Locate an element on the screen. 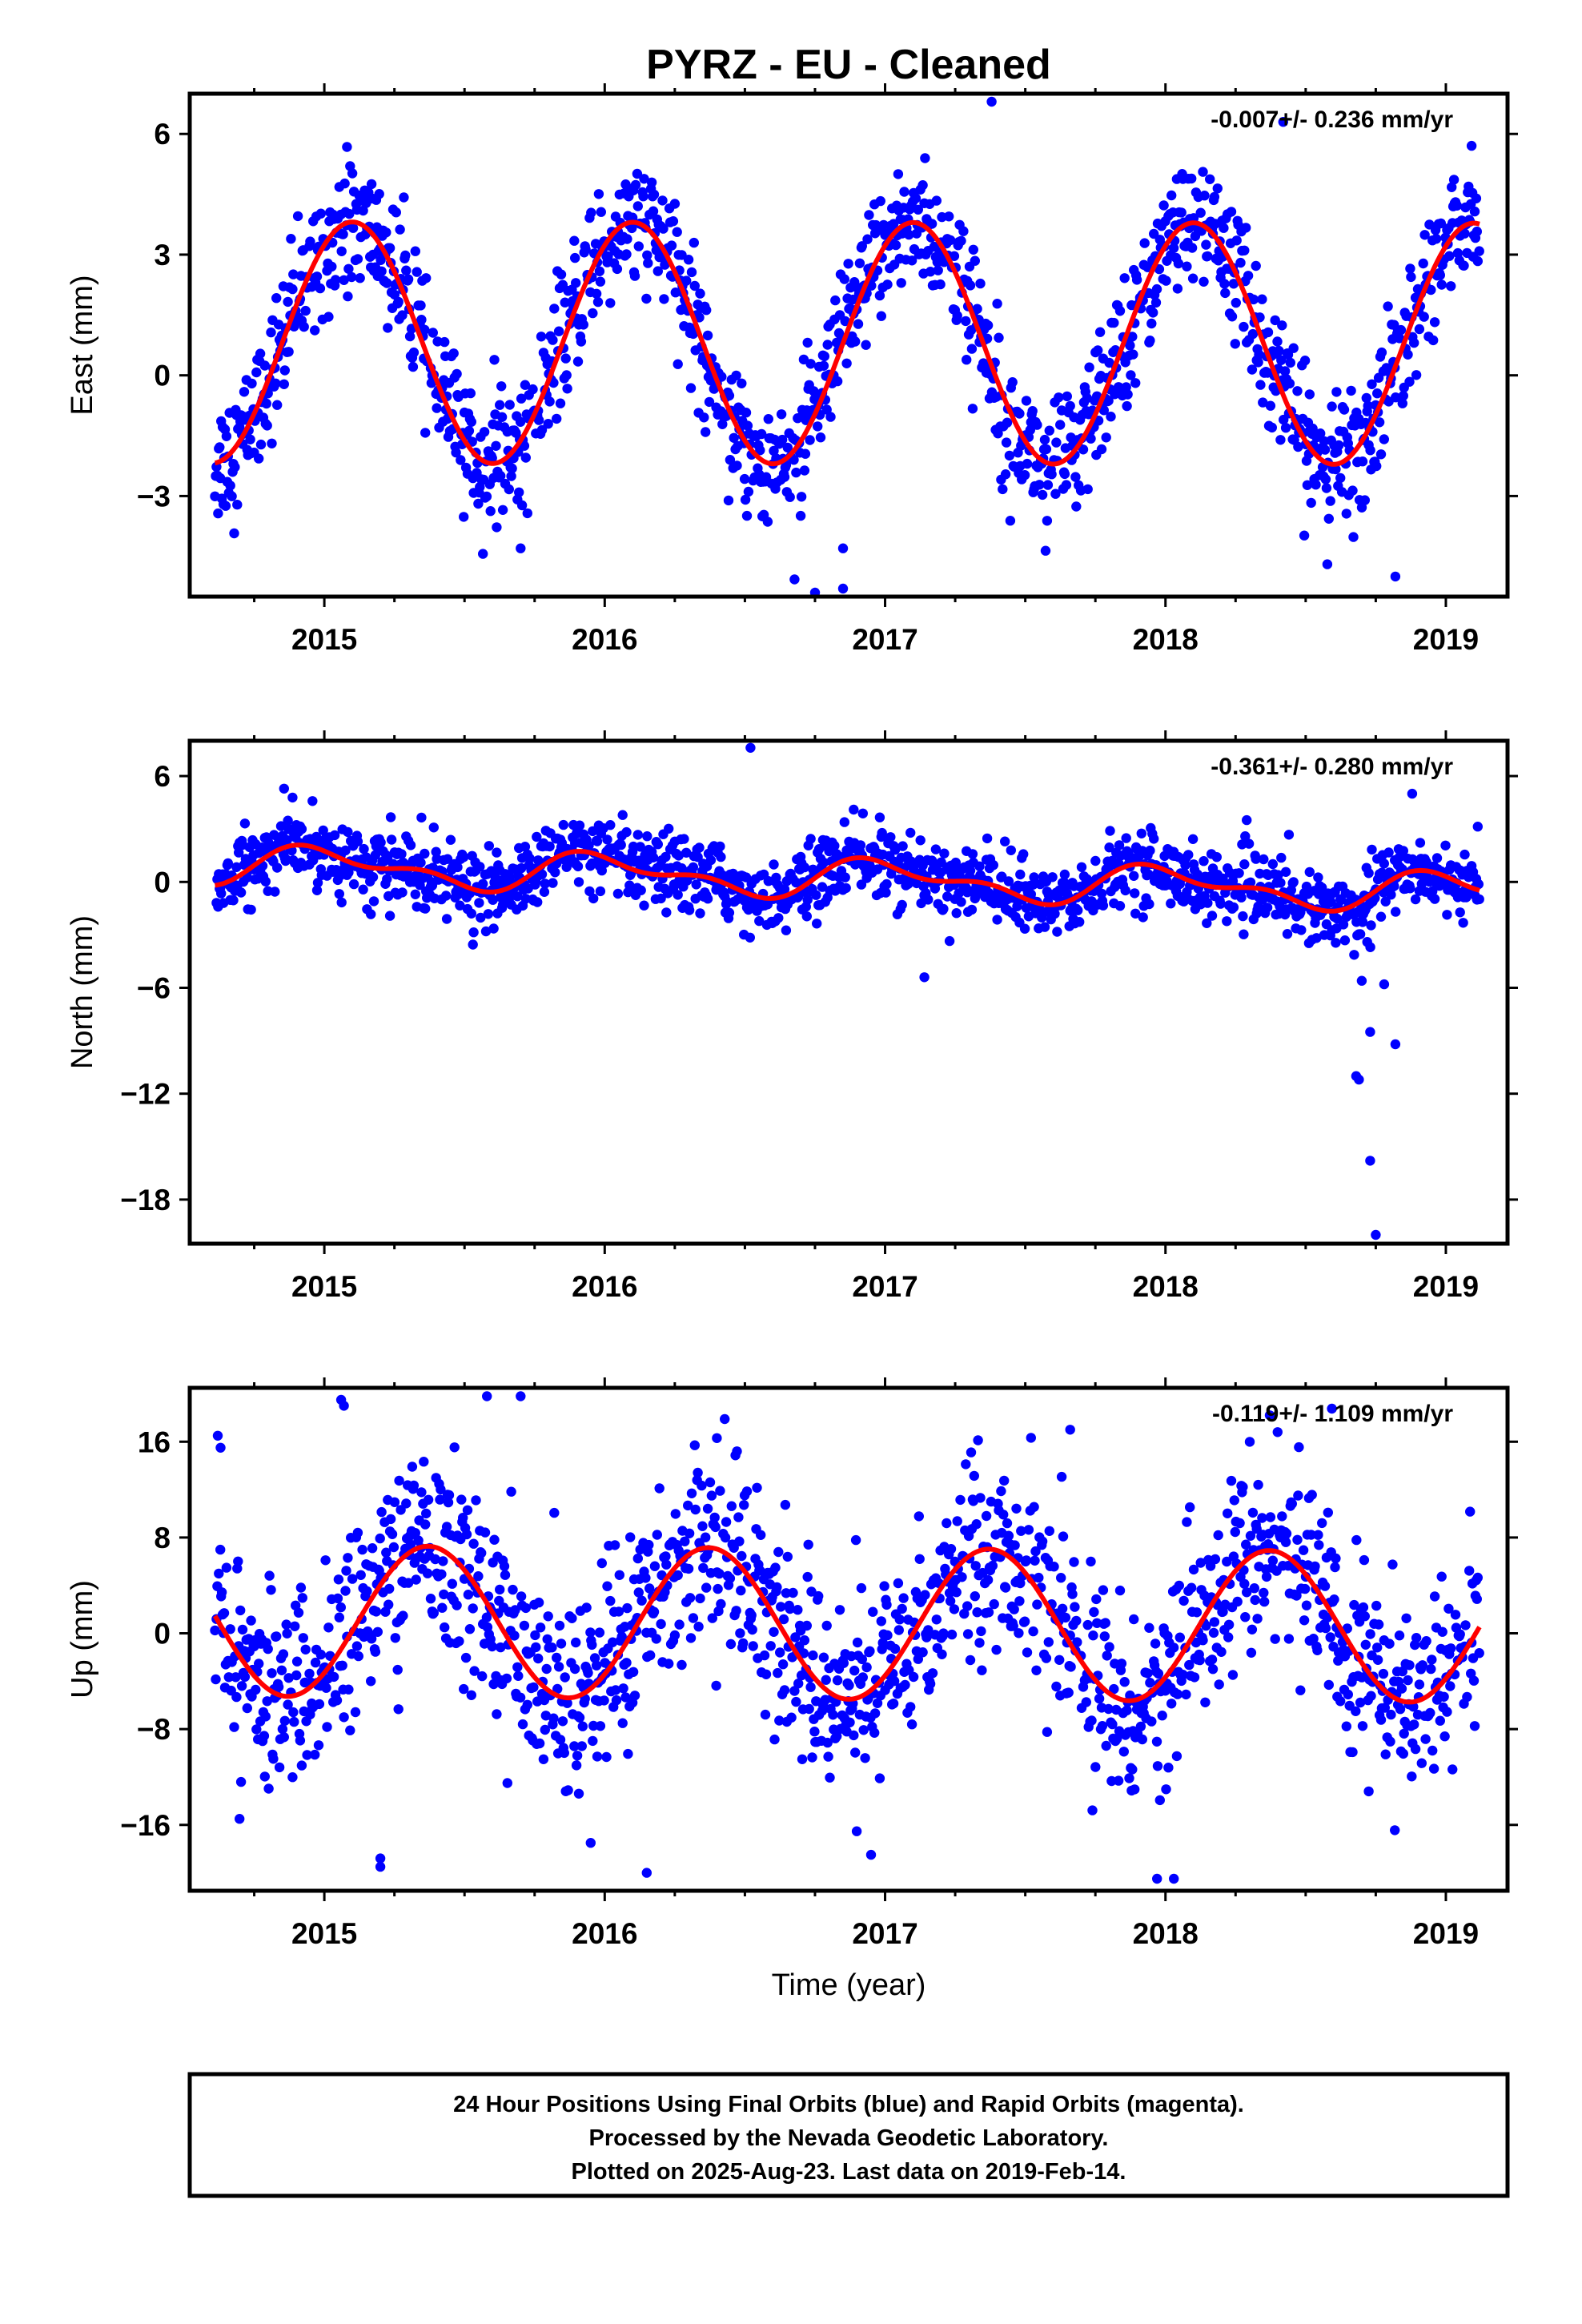 Image resolution: width=1582 pixels, height=2324 pixels. outlier-point is located at coordinates (1370, 1032).